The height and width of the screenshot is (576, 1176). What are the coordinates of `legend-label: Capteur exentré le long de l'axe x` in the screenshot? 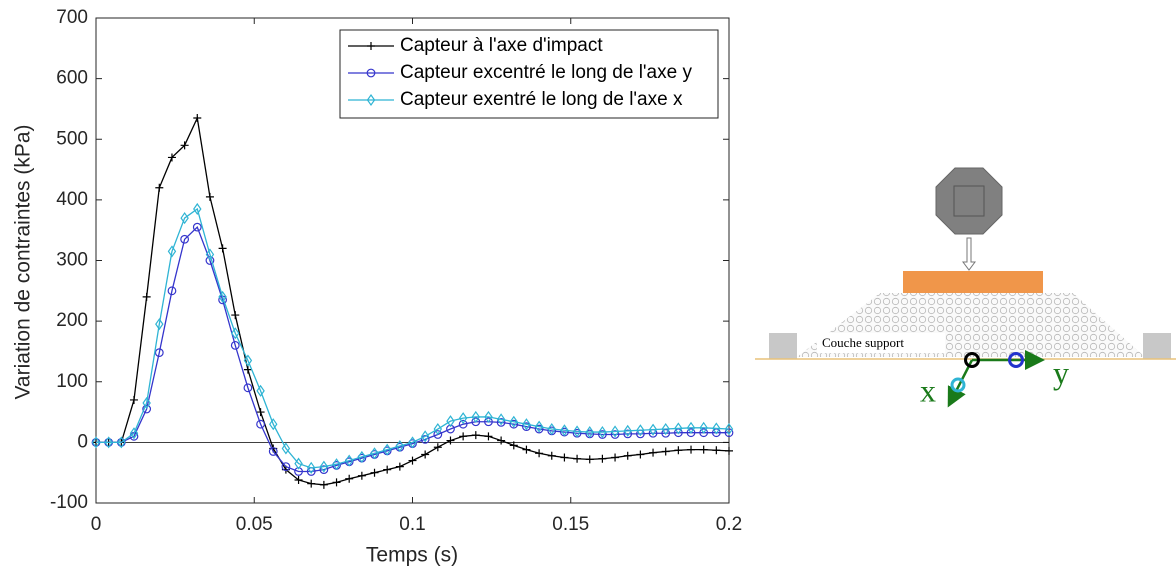 It's located at (541, 99).